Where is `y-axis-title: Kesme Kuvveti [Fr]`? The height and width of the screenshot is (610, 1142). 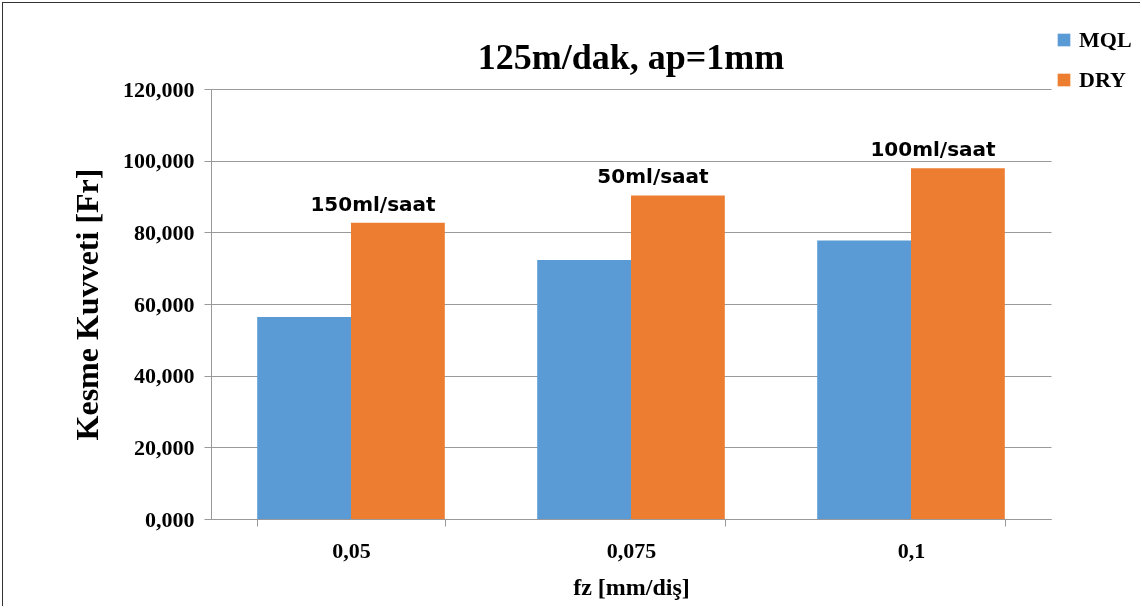 y-axis-title: Kesme Kuvveti [Fr] is located at coordinates (87, 304).